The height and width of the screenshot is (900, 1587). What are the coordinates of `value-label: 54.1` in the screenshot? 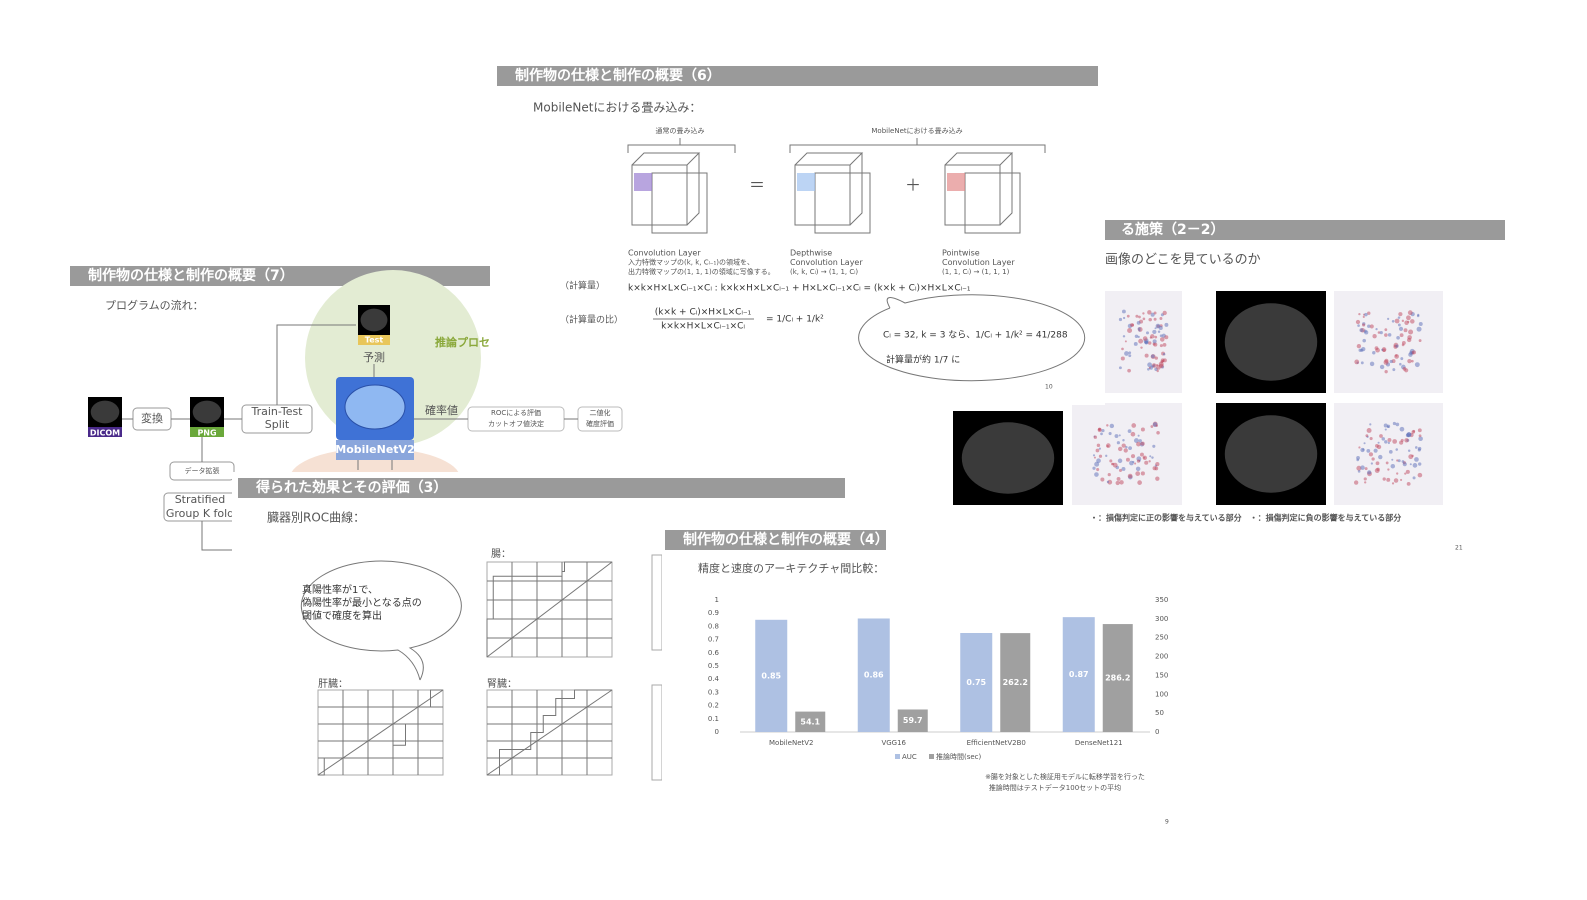 It's located at (810, 721).